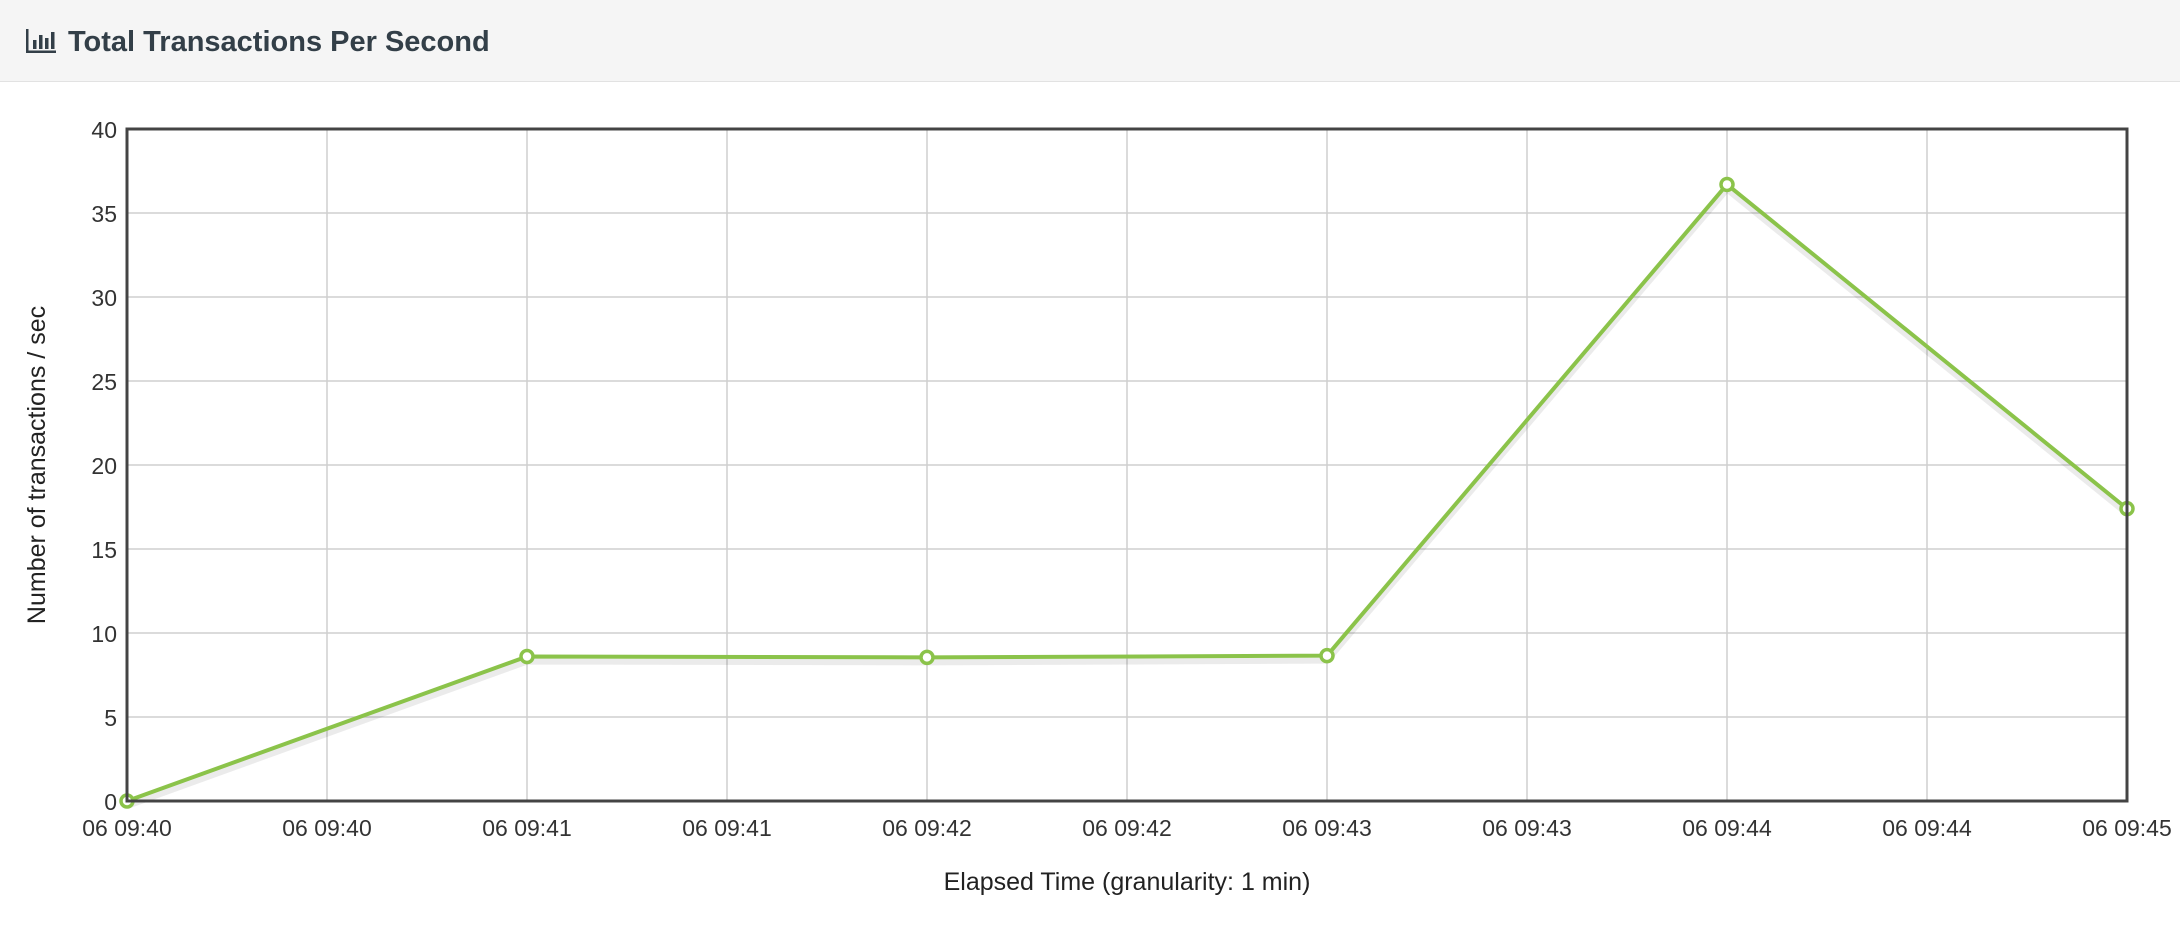  What do you see at coordinates (104, 550) in the screenshot?
I see `y-tick-label: 15` at bounding box center [104, 550].